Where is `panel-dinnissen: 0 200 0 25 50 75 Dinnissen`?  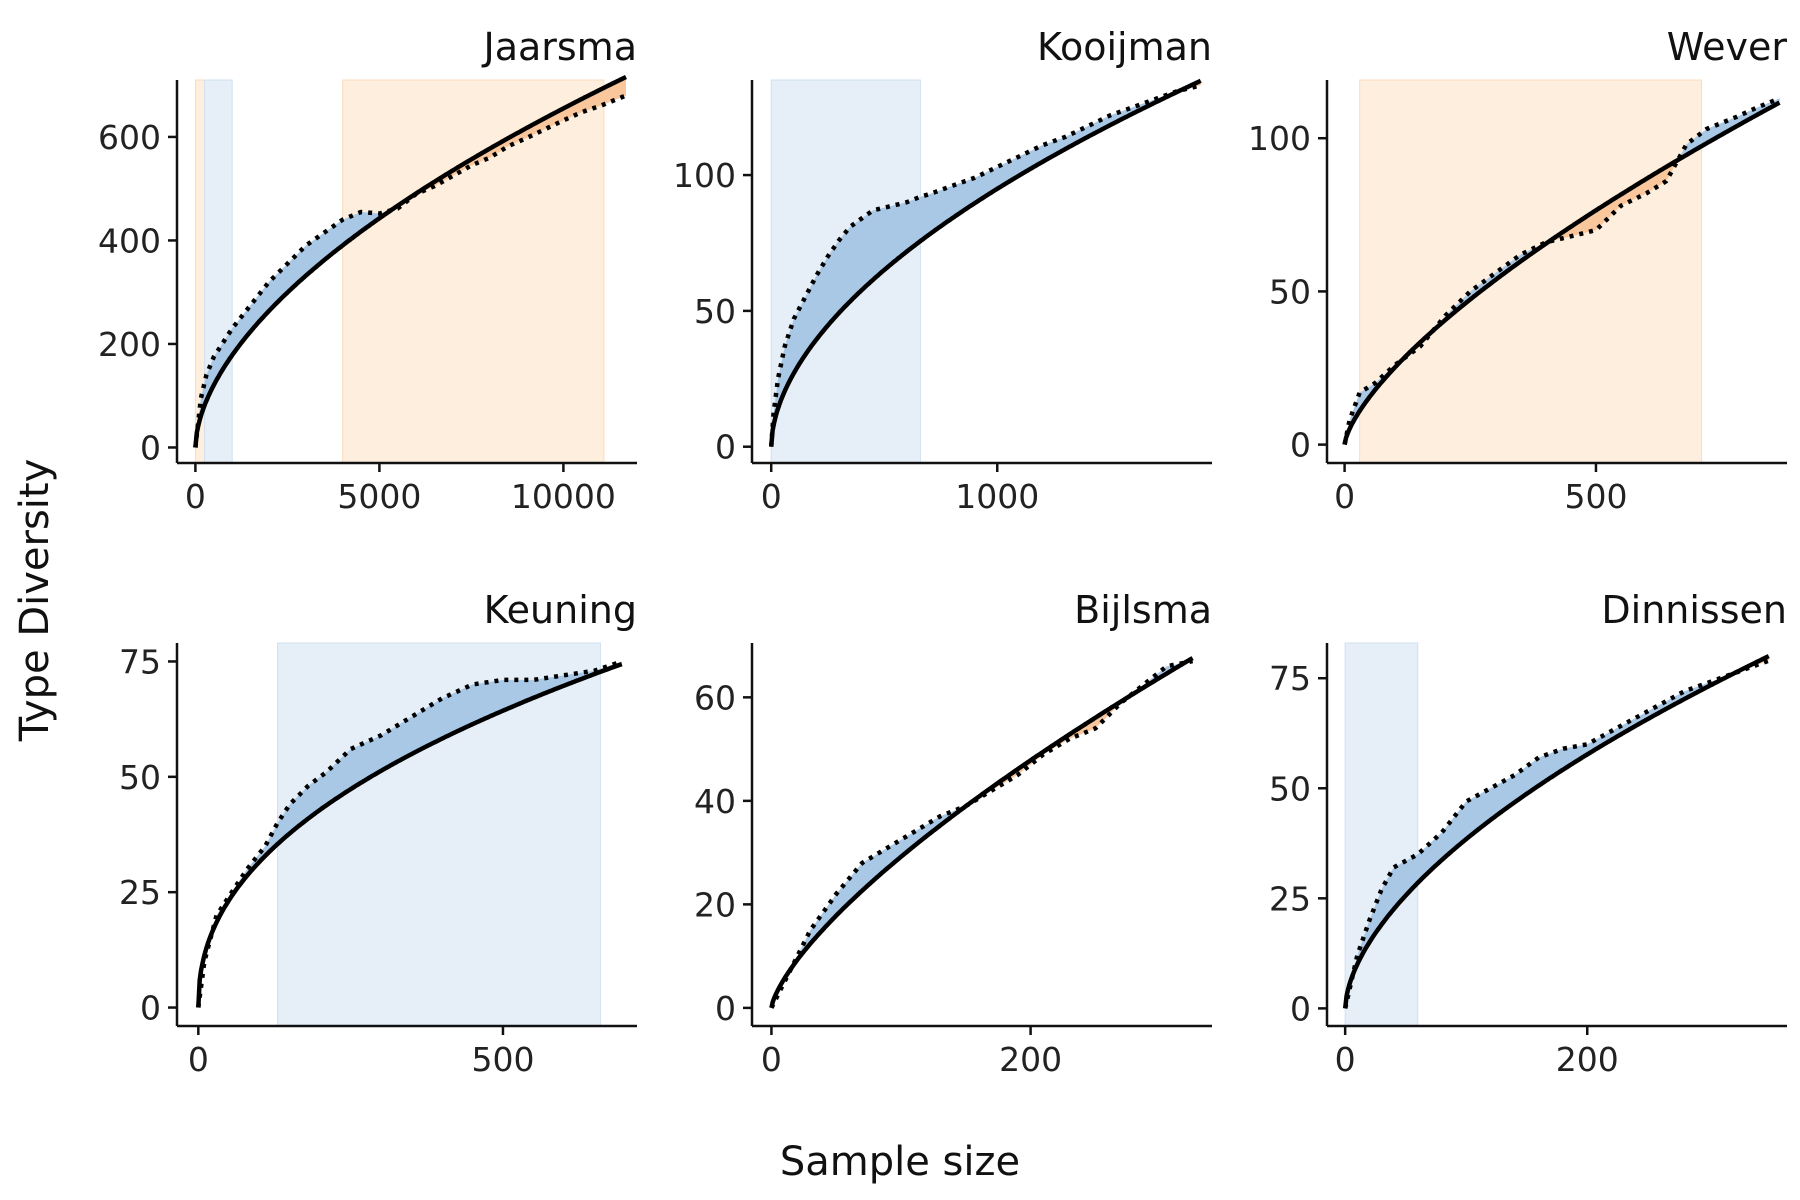
panel-dinnissen: 0 200 0 25 50 75 Dinnissen is located at coordinates (1528, 833).